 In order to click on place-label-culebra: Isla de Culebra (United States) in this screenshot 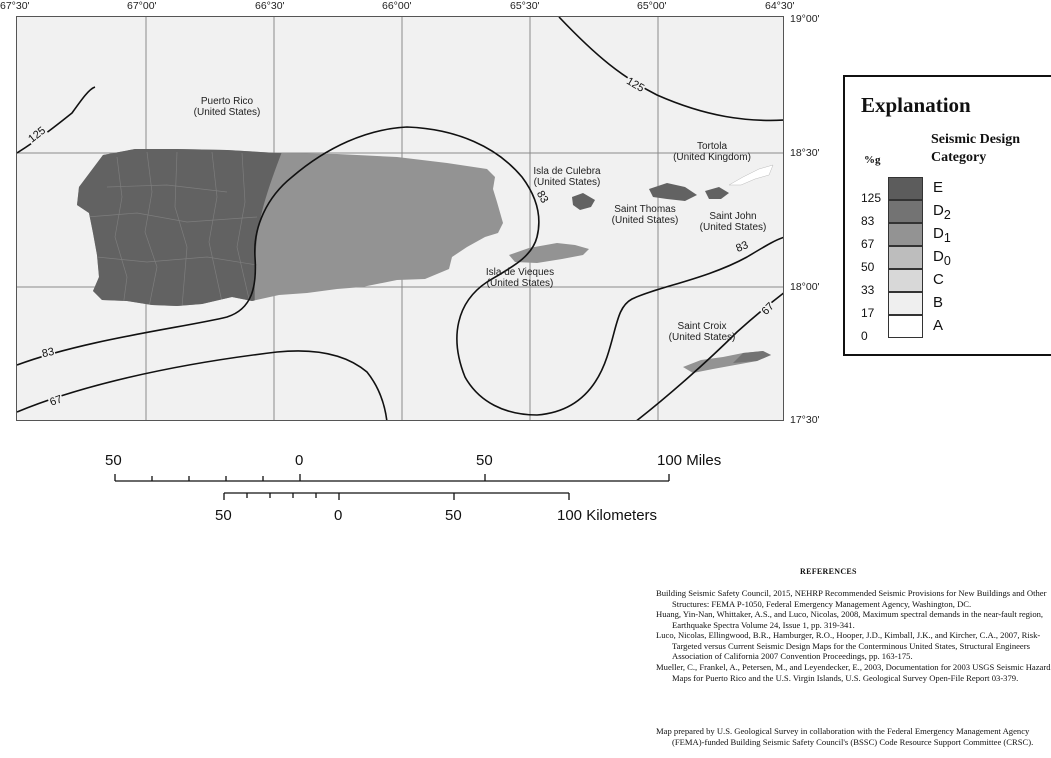, I will do `click(567, 177)`.